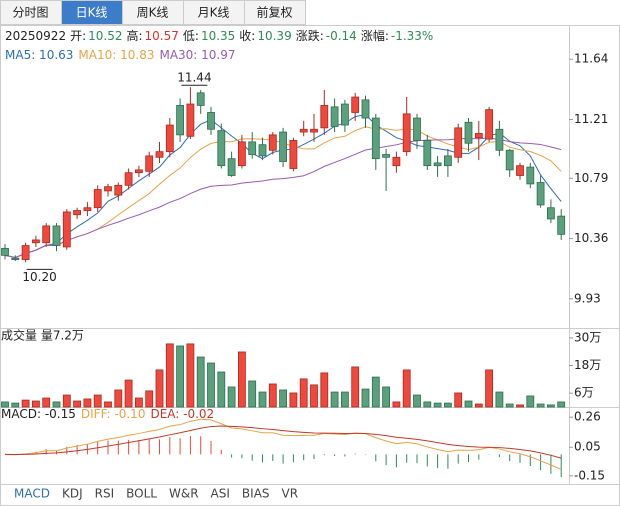 This screenshot has height=506, width=620. Describe the element at coordinates (72, 494) in the screenshot. I see `indicator-tab: KDJ` at that location.